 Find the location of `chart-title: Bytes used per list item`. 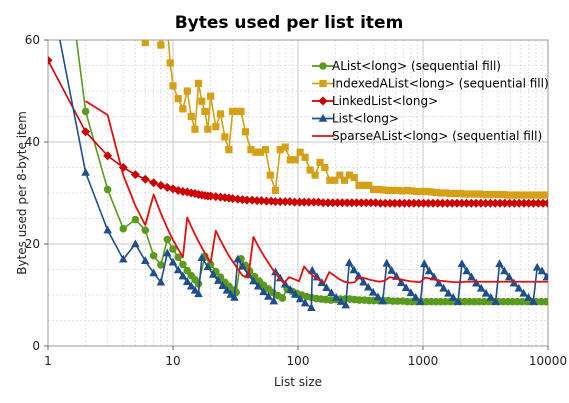

chart-title: Bytes used per list item is located at coordinates (289, 23).